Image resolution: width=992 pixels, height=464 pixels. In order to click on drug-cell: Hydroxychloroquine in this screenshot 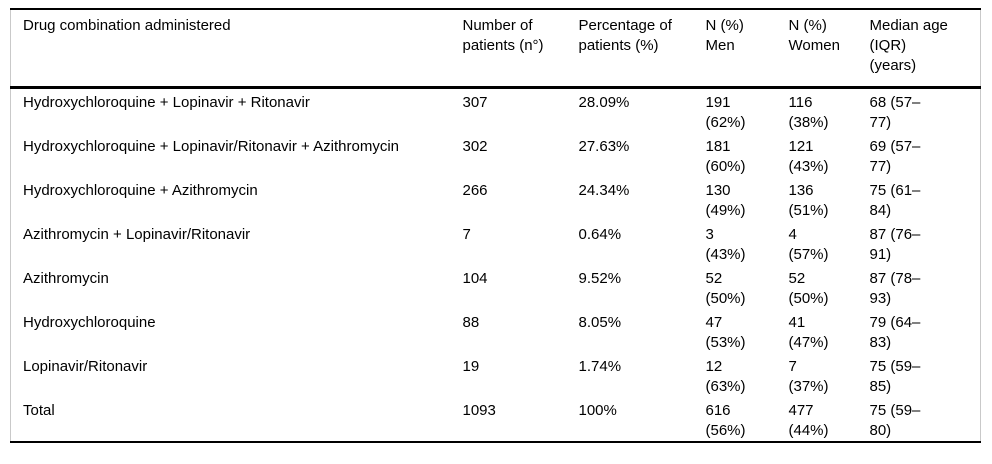, I will do `click(89, 322)`.